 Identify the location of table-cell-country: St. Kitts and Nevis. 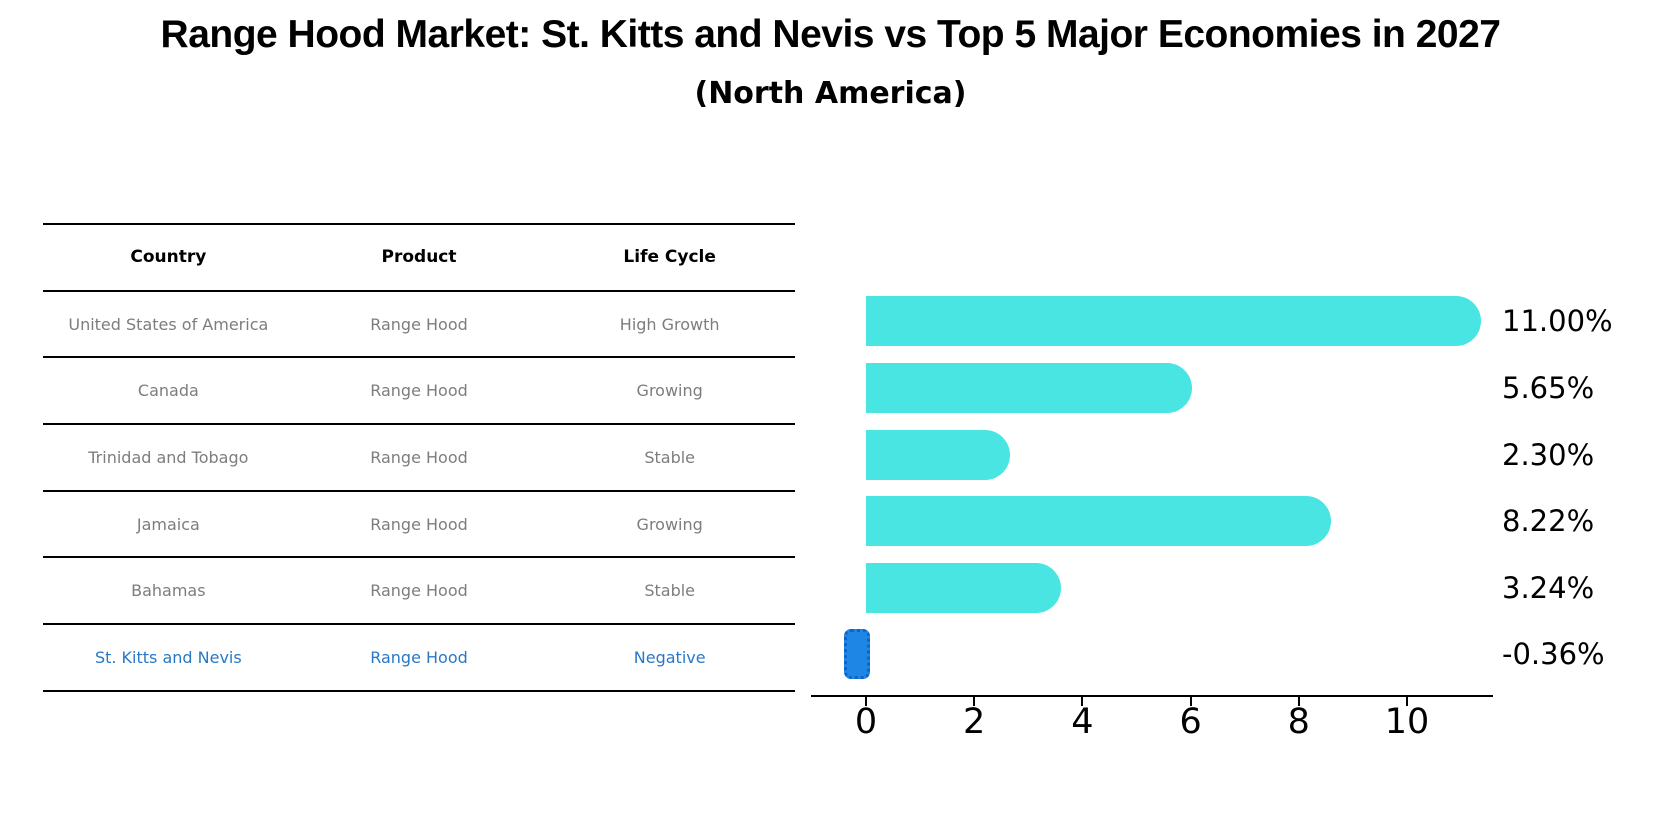
(168, 657).